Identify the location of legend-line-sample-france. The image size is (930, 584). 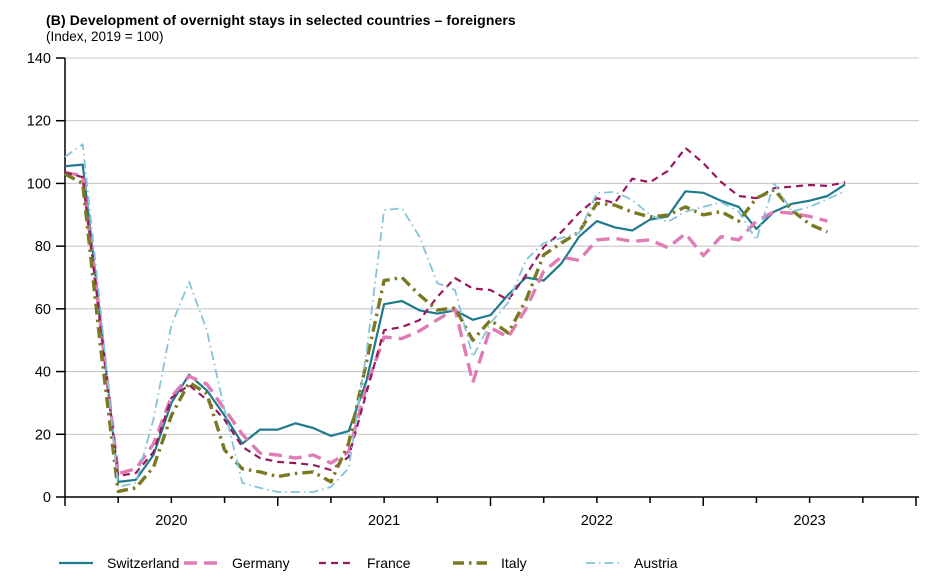
(336, 563).